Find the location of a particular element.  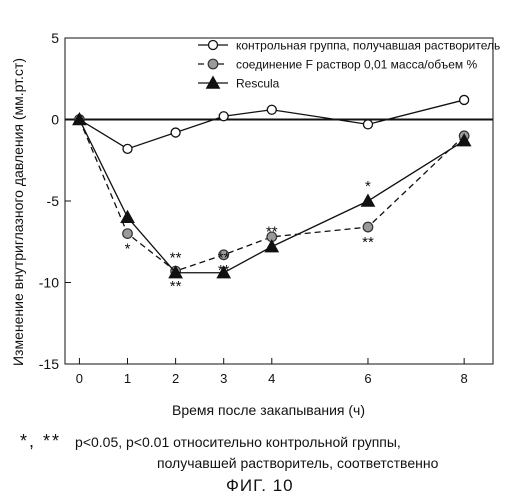

legend-item: соединение F раствор 0,01 масса/объем % is located at coordinates (338, 65).